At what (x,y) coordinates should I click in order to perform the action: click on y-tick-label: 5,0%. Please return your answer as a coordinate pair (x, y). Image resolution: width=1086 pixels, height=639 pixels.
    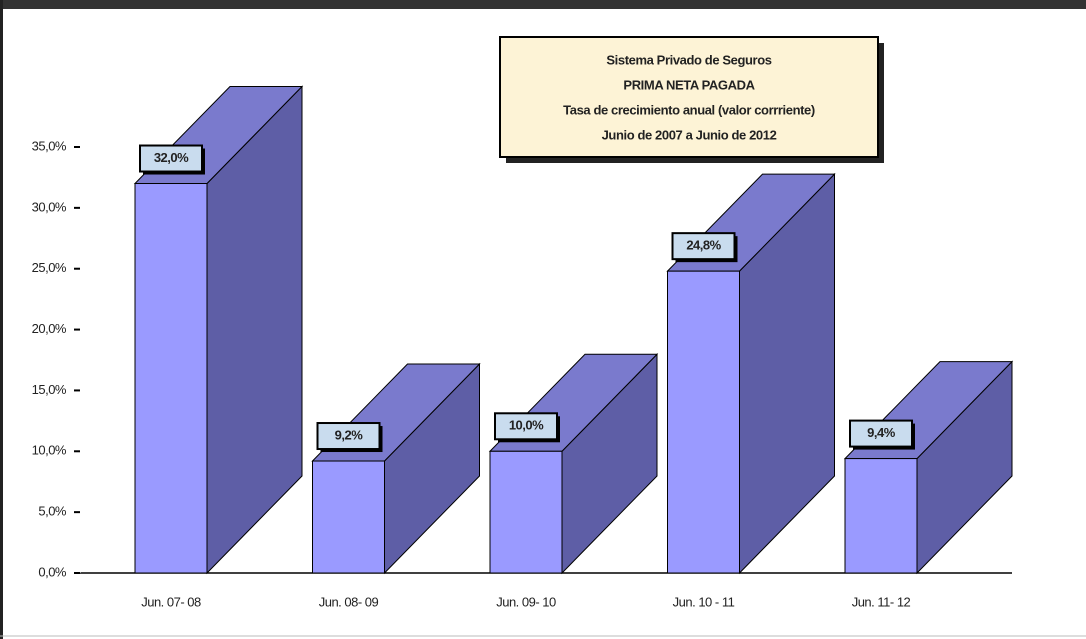
    Looking at the image, I should click on (52, 511).